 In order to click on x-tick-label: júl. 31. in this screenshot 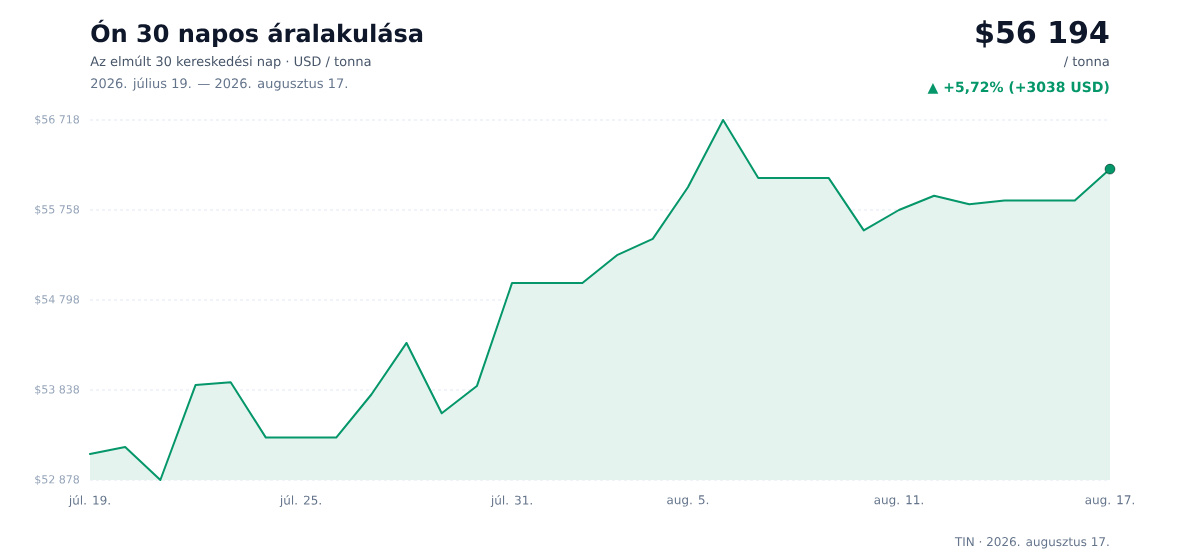, I will do `click(511, 501)`.